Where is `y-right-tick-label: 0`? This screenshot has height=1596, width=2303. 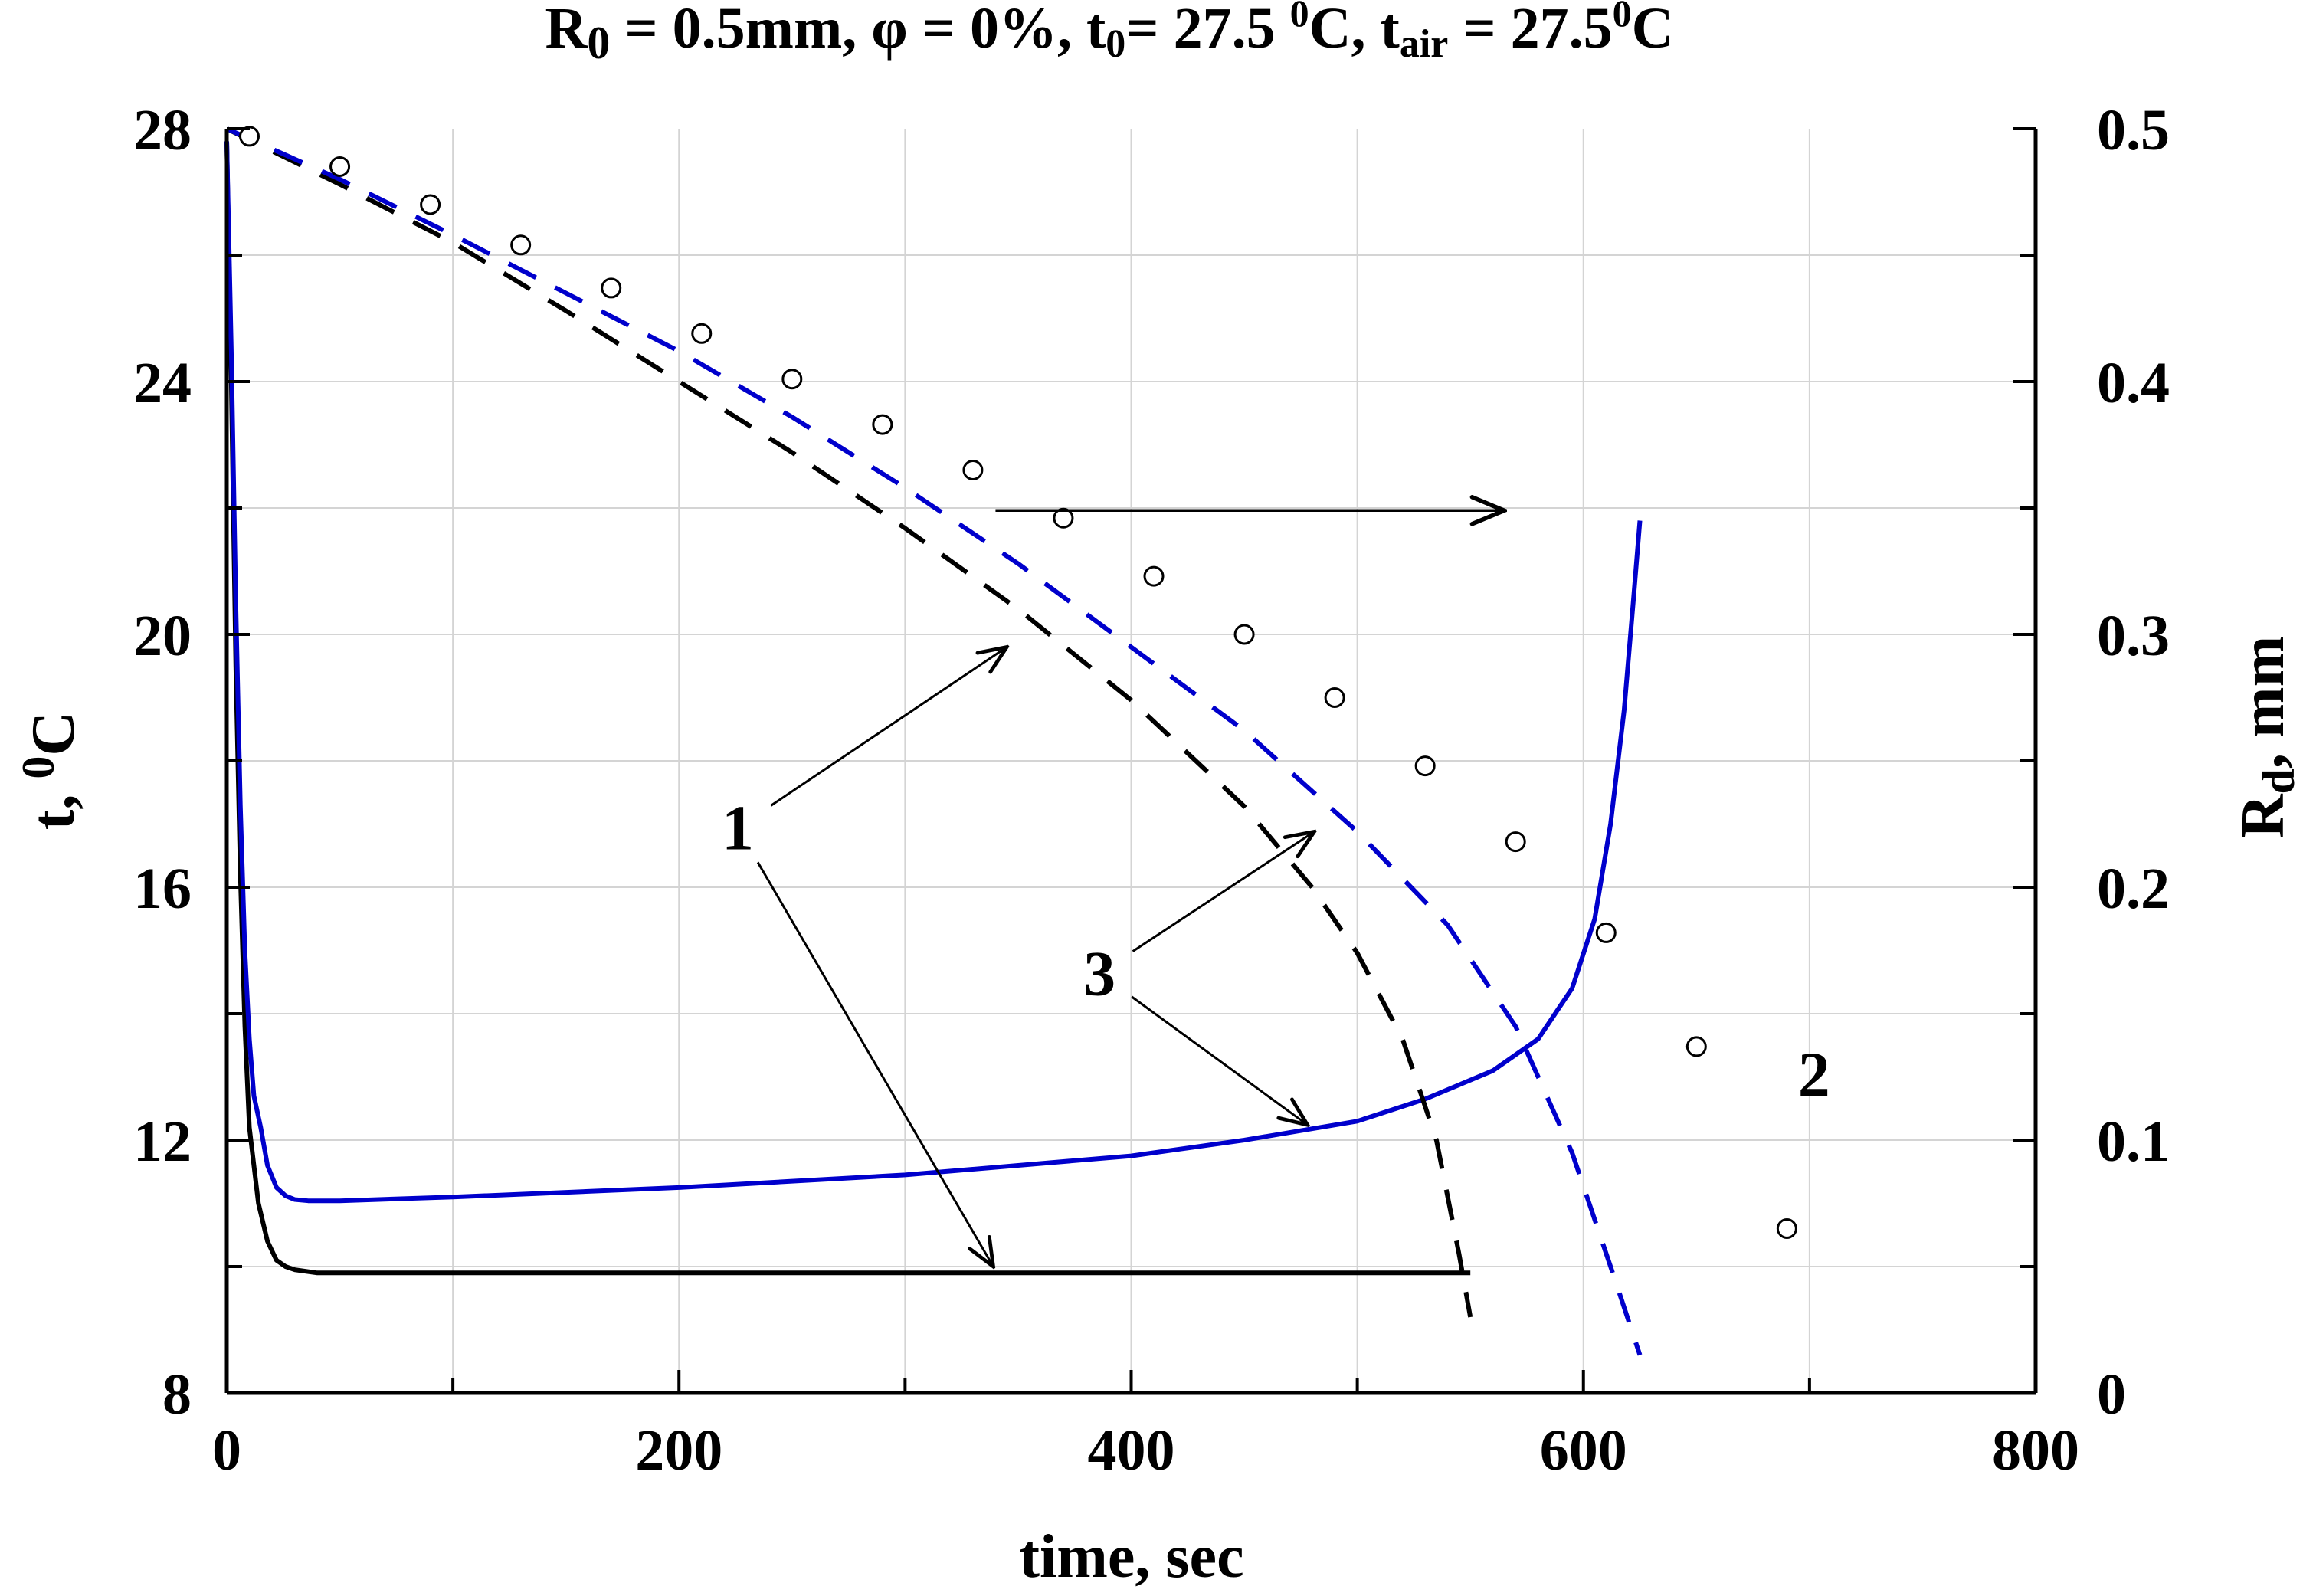
y-right-tick-label: 0 is located at coordinates (2111, 1395).